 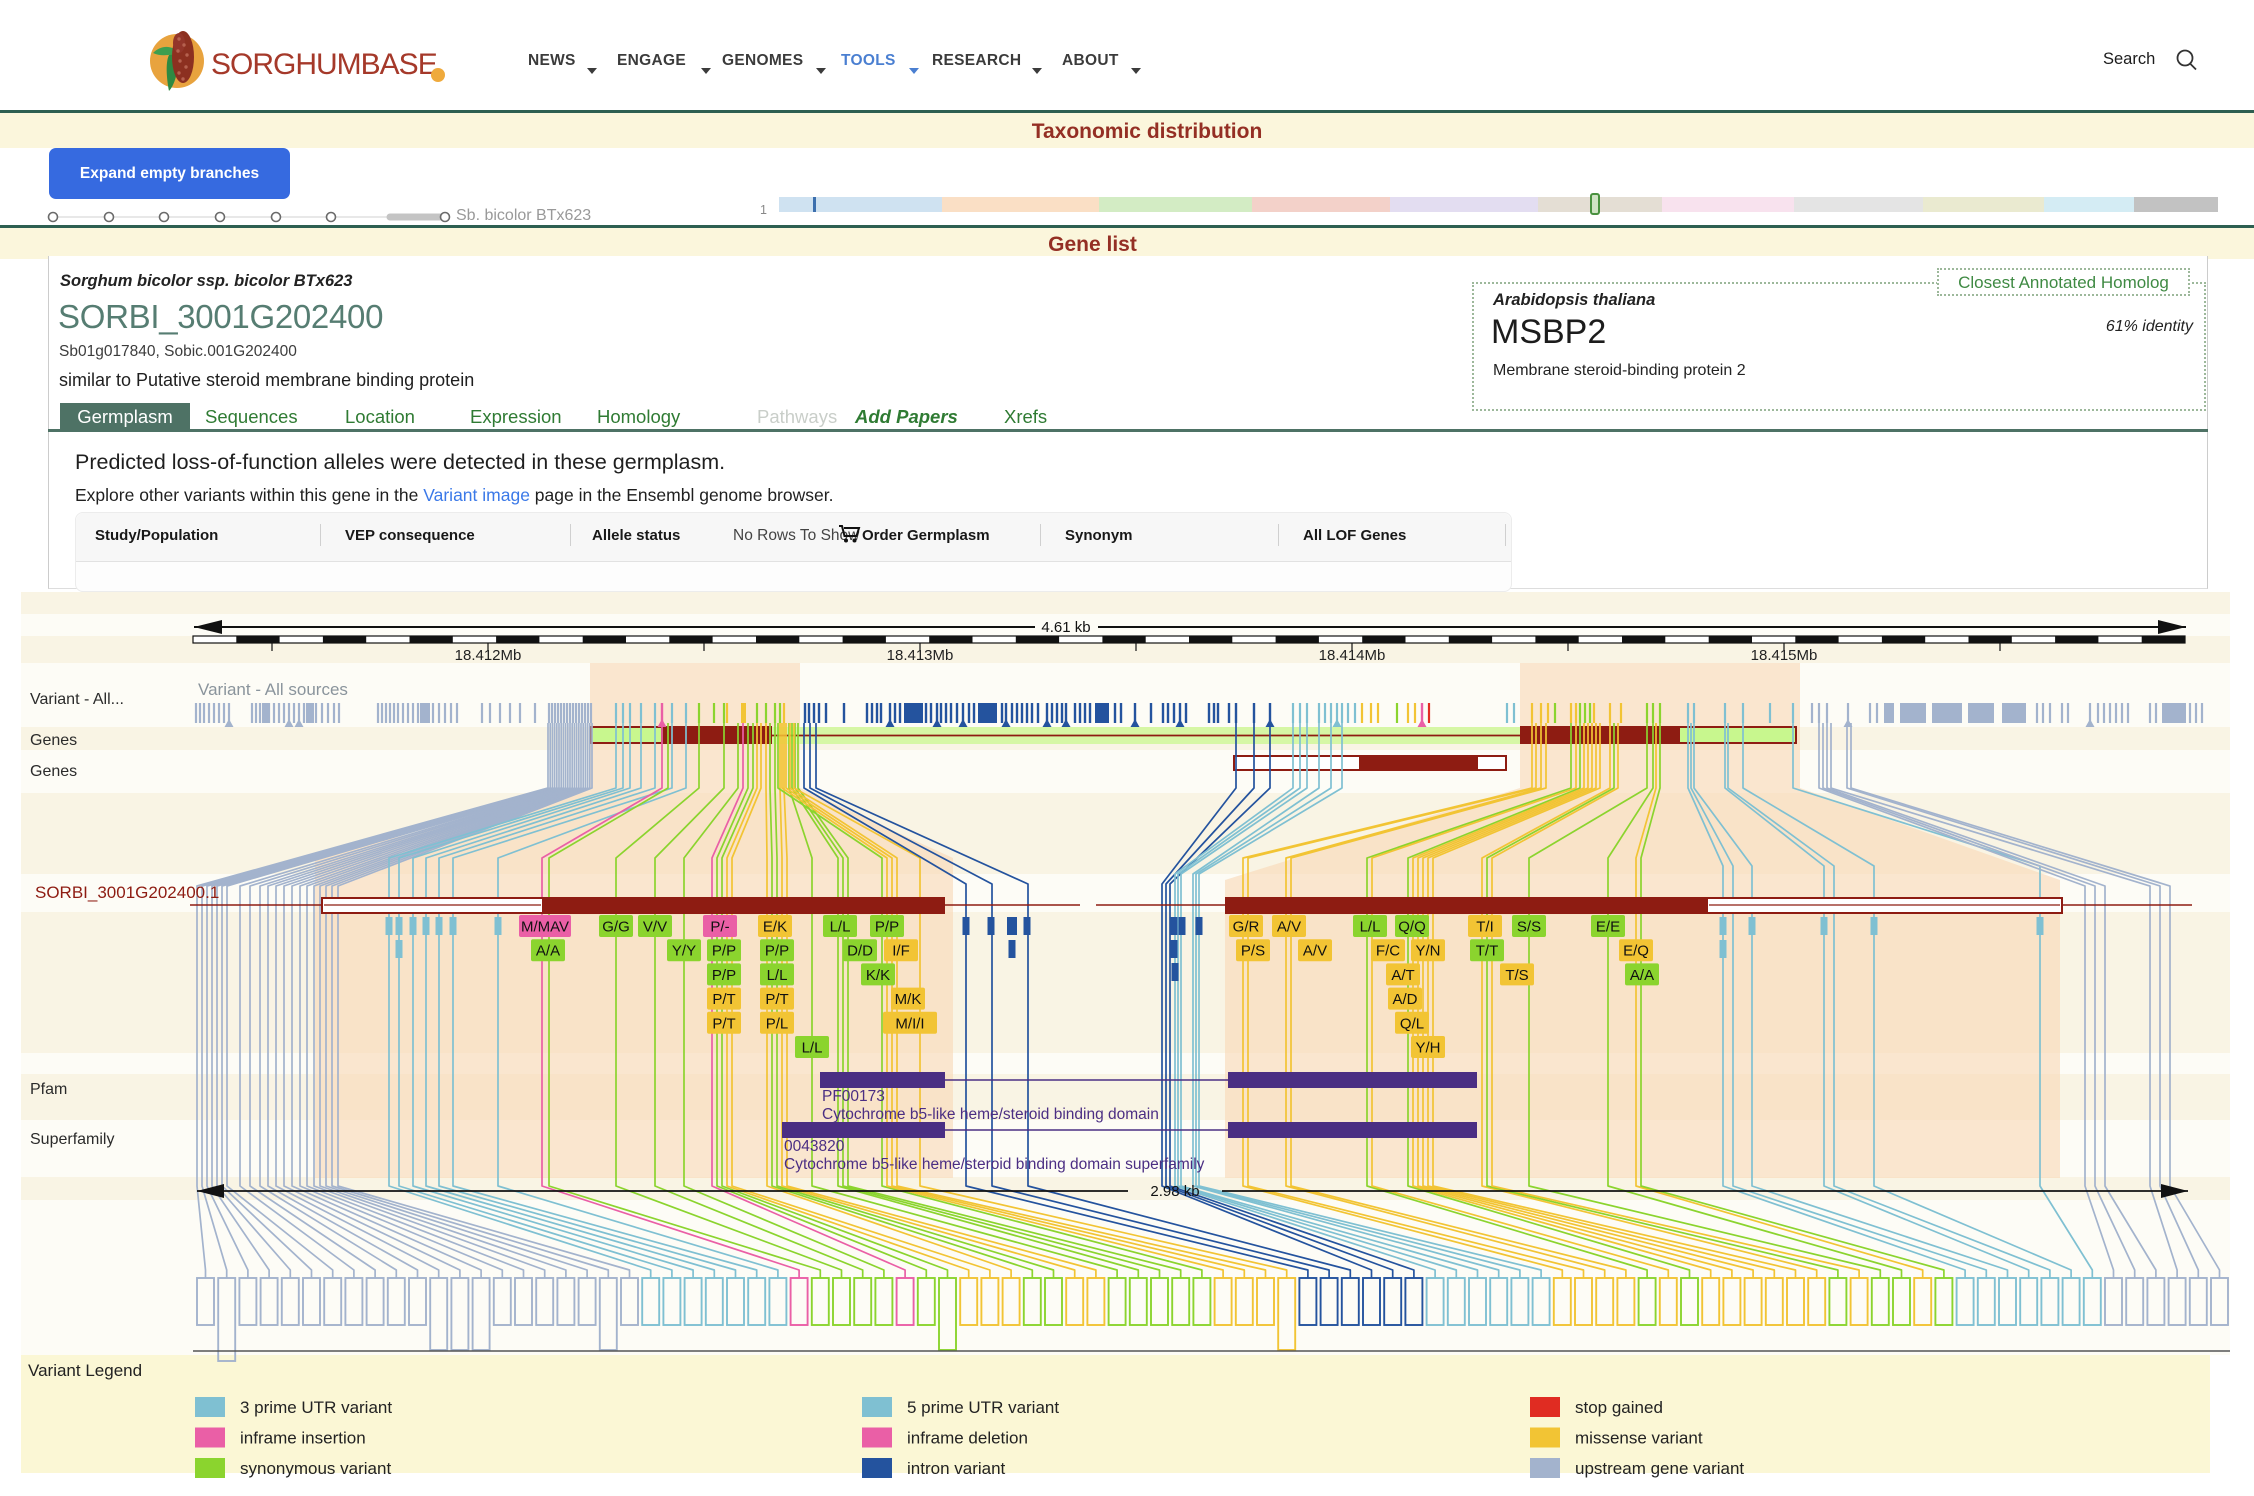 I want to click on svg-text: 4.61 kb, so click(x=1065, y=627).